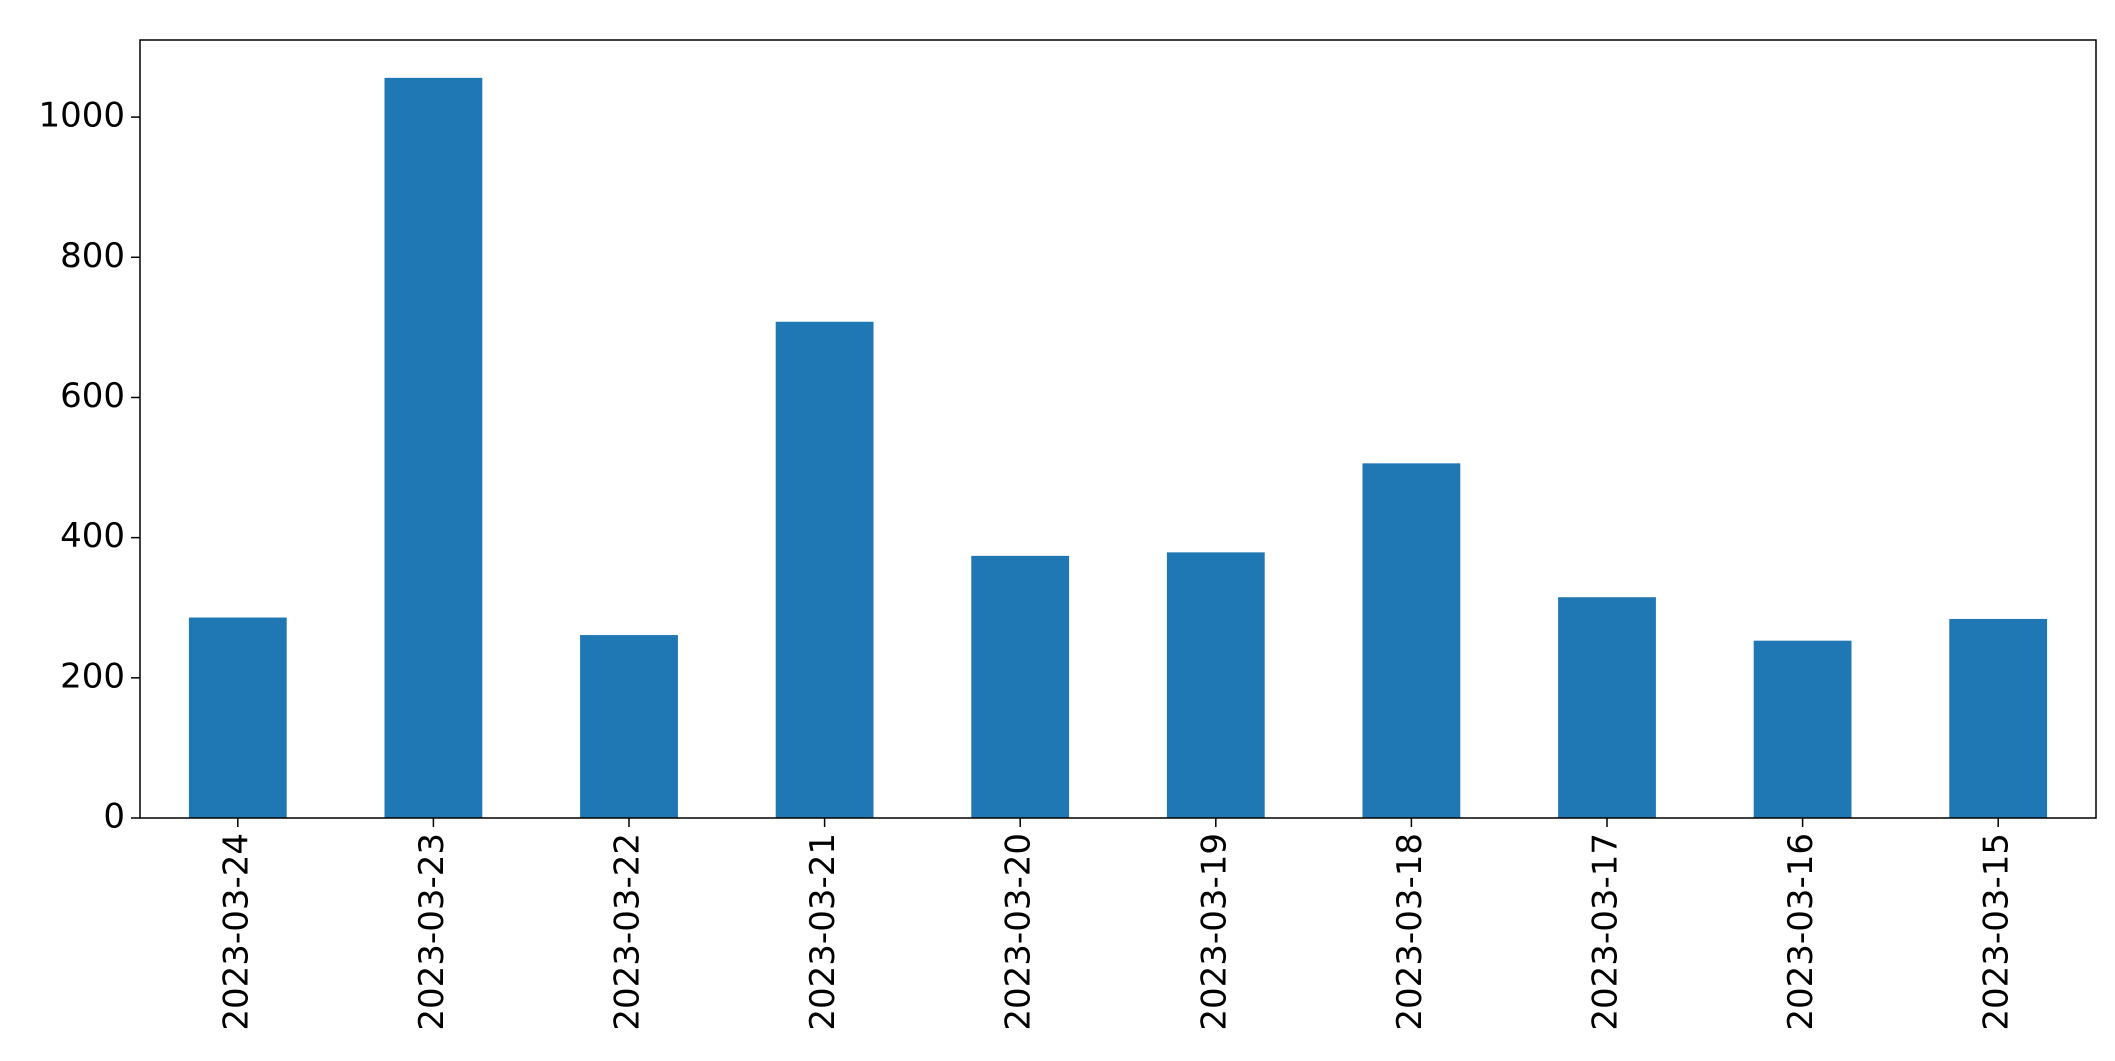  I want to click on y-tick-label: 600, so click(92, 396).